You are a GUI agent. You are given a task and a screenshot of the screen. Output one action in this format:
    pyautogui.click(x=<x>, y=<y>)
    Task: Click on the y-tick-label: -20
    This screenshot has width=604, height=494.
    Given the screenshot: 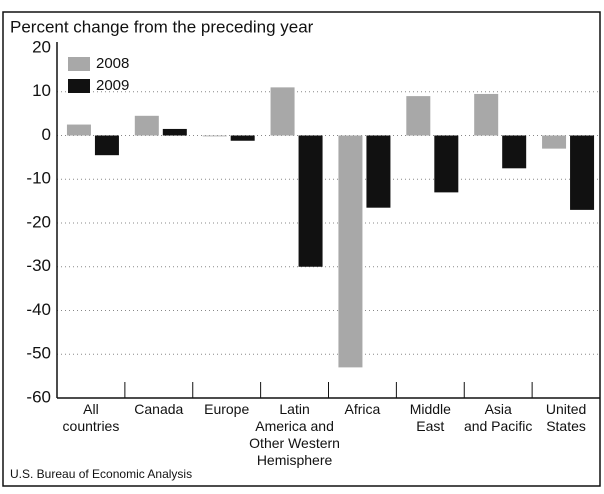 What is the action you would take?
    pyautogui.click(x=38, y=221)
    